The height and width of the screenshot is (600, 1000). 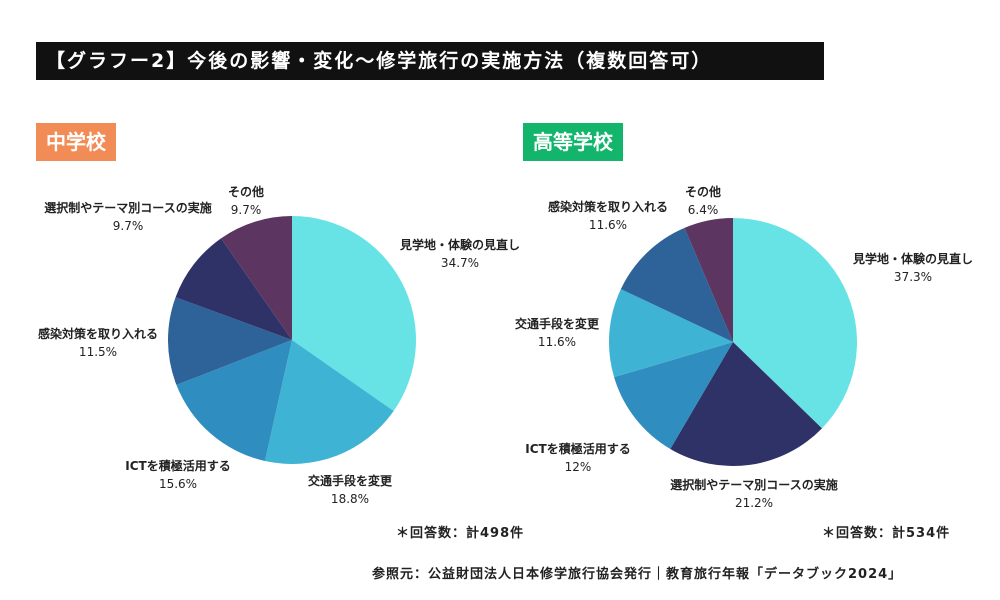 What do you see at coordinates (460, 533) in the screenshot?
I see `middle-school-response-count: ＊回答数：計498件` at bounding box center [460, 533].